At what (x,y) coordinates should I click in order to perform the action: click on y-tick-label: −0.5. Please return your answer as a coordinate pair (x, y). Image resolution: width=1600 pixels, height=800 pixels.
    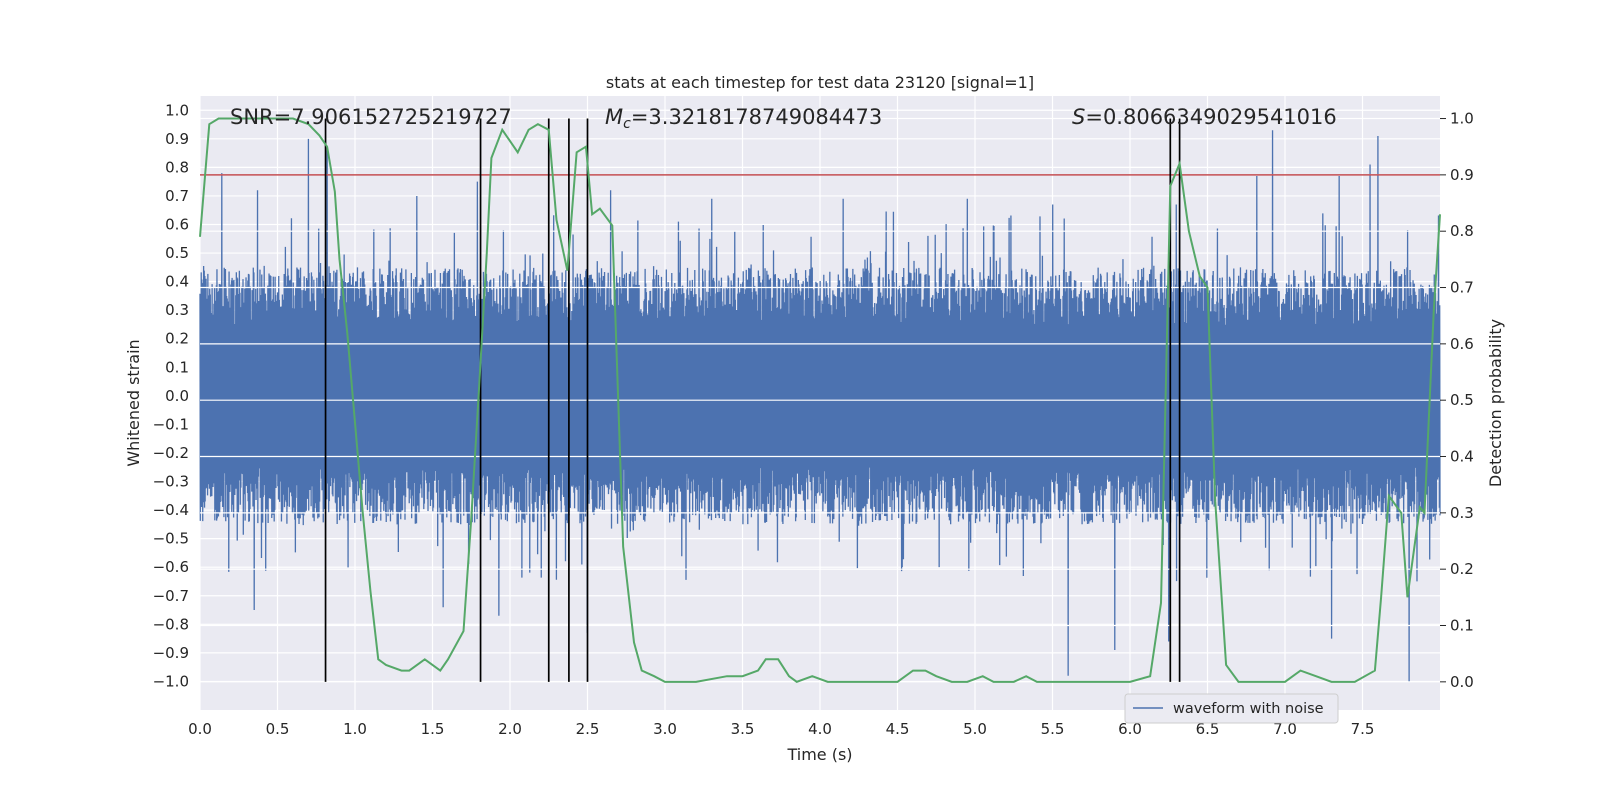
    Looking at the image, I should click on (171, 539).